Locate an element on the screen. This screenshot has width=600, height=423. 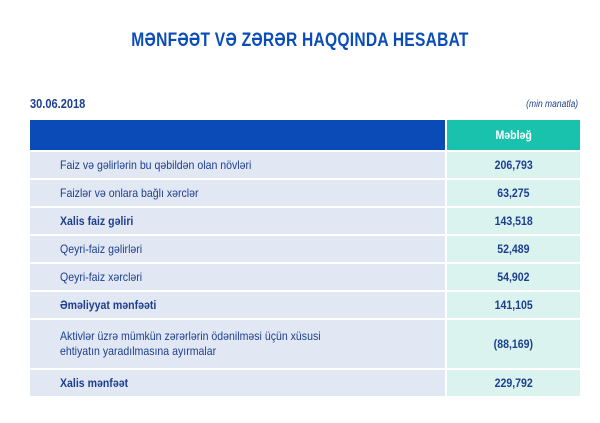
row-value: 54,902 is located at coordinates (513, 277).